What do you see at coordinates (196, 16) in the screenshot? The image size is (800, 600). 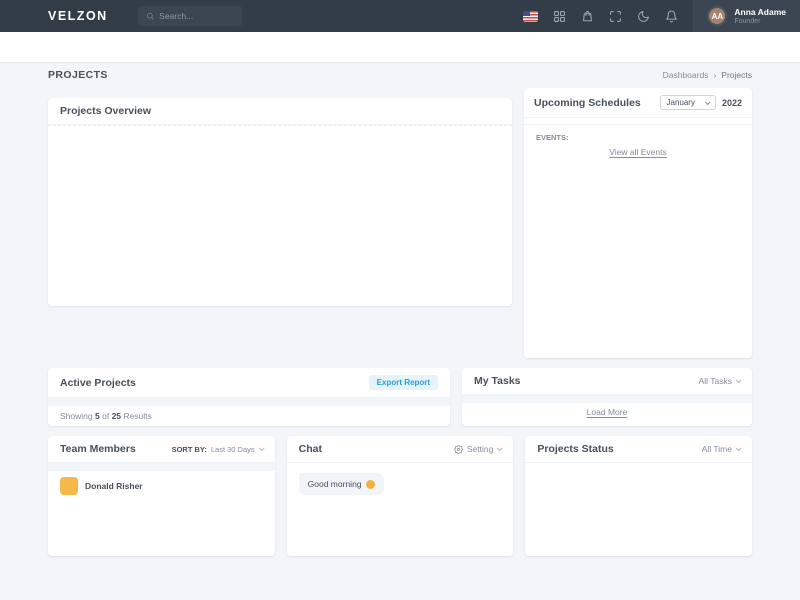 I see `search-input` at bounding box center [196, 16].